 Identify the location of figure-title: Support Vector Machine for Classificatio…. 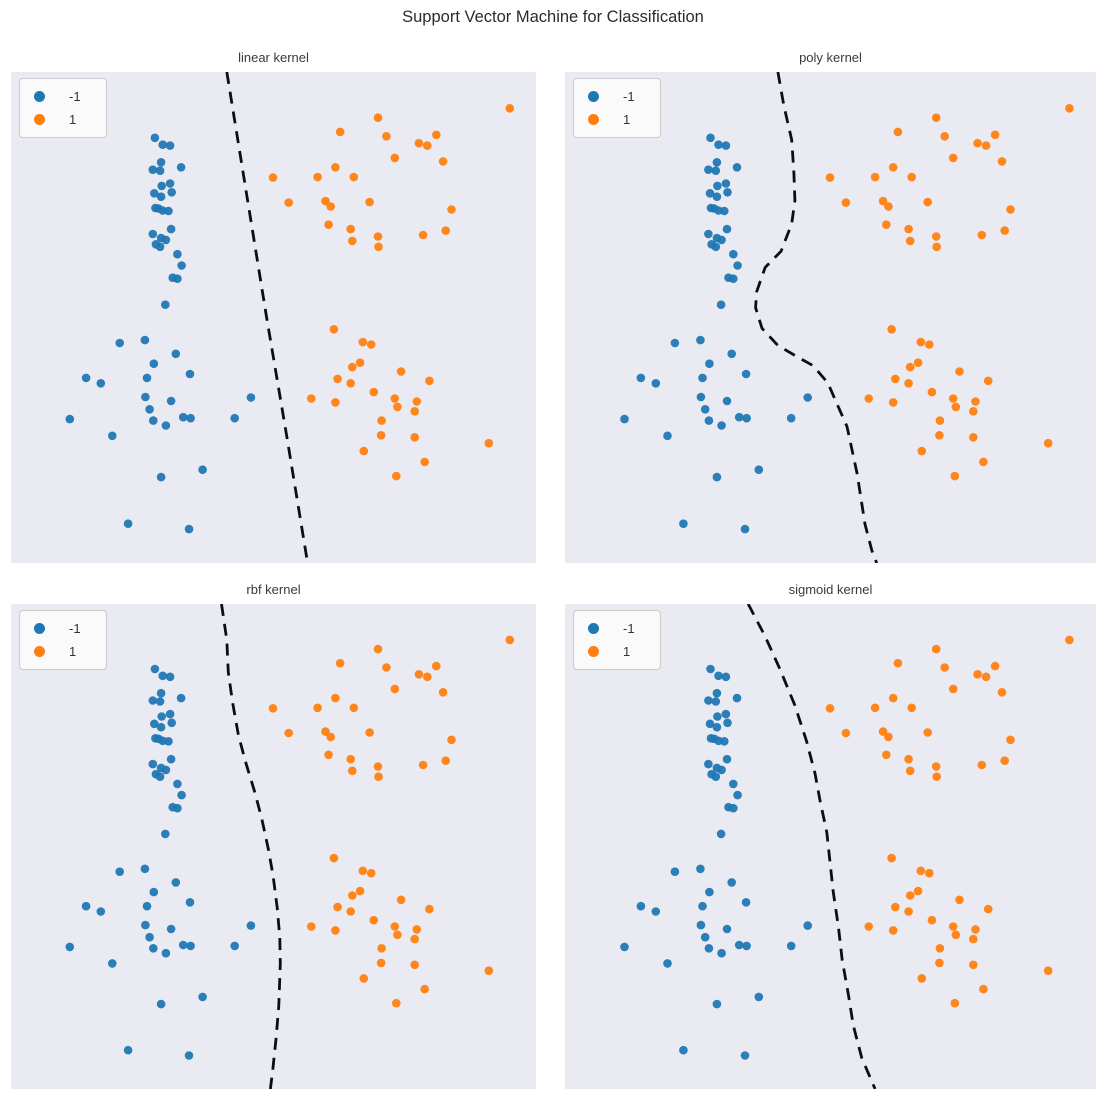
(553, 17).